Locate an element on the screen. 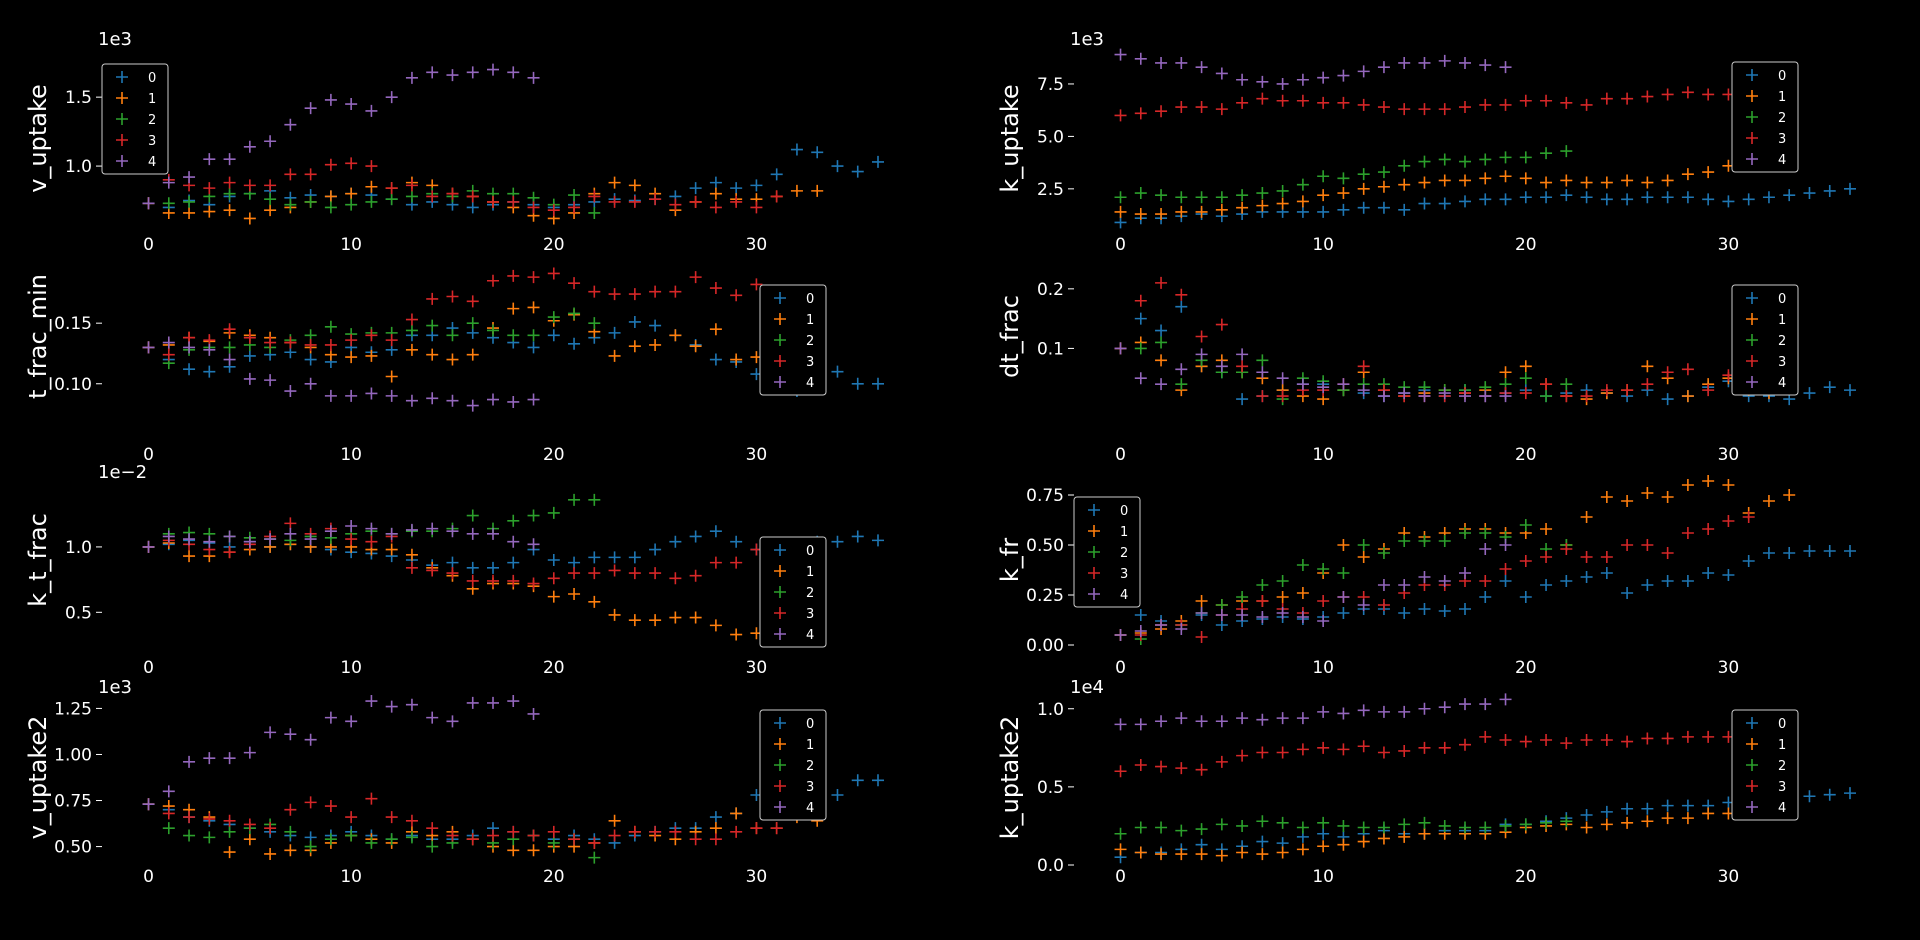 The height and width of the screenshot is (940, 1920). legend-label: 2 is located at coordinates (152, 120).